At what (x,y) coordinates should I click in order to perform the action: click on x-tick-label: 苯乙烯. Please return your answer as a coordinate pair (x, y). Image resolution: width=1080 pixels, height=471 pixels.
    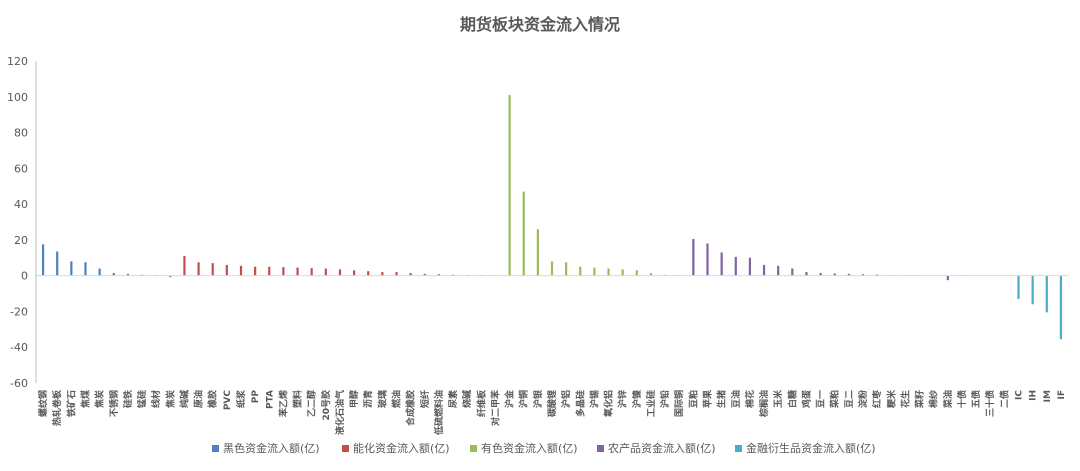
    Looking at the image, I should click on (283, 404).